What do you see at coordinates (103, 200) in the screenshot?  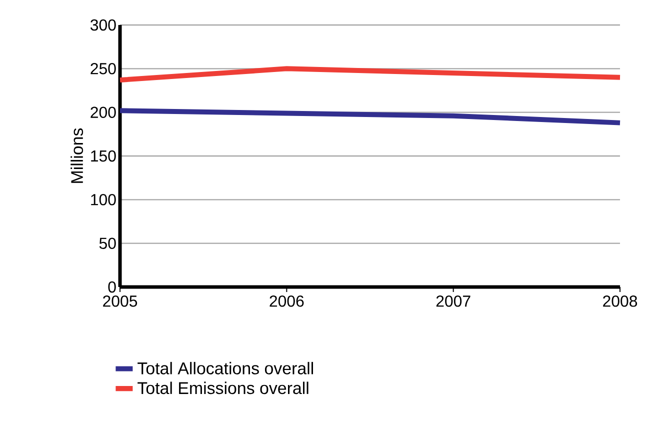 I see `y-tick-label: 100` at bounding box center [103, 200].